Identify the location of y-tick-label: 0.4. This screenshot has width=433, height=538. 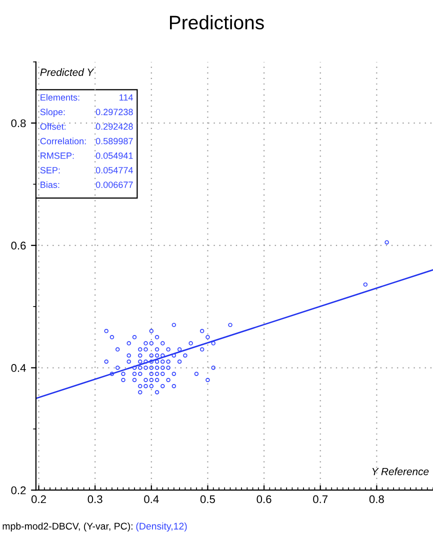
(18, 368).